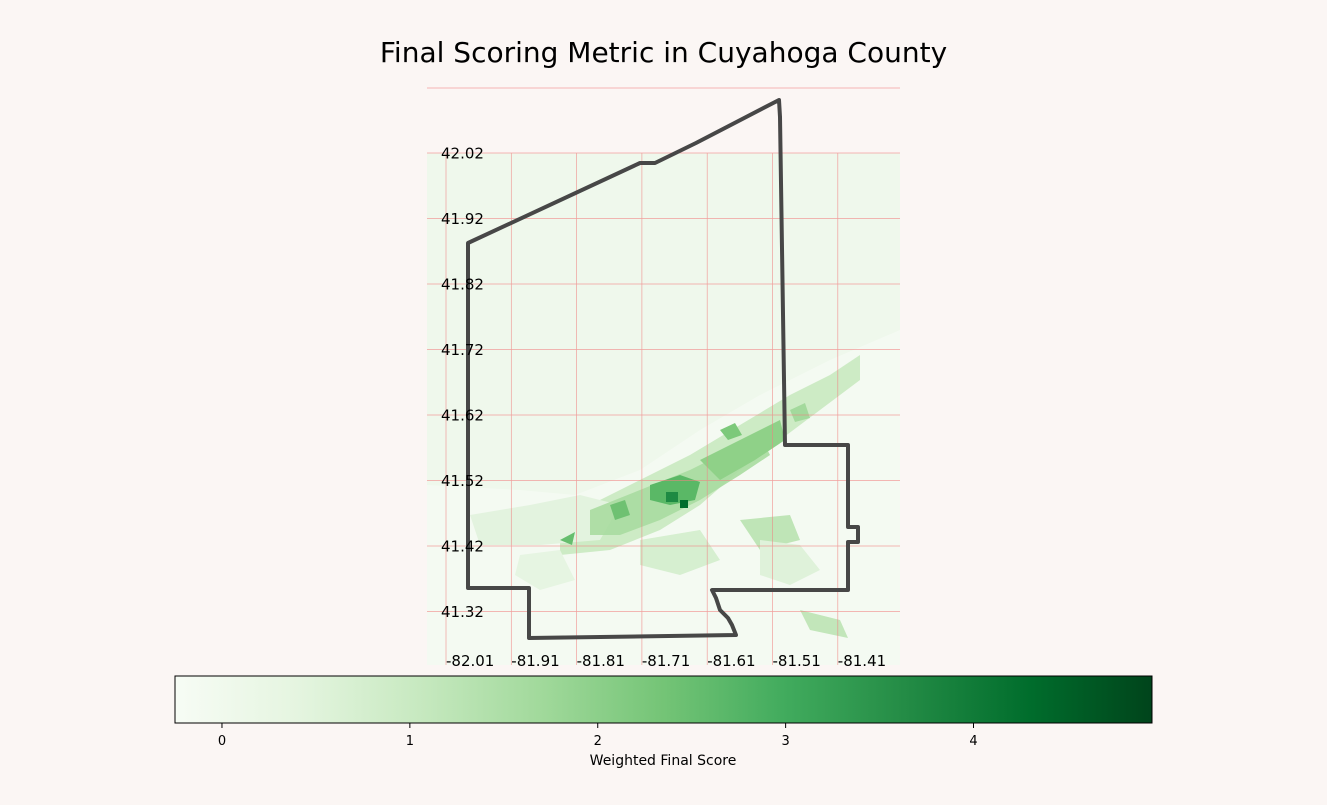 The width and height of the screenshot is (1327, 805). I want to click on lon-tick-label: -82.01, so click(470, 661).